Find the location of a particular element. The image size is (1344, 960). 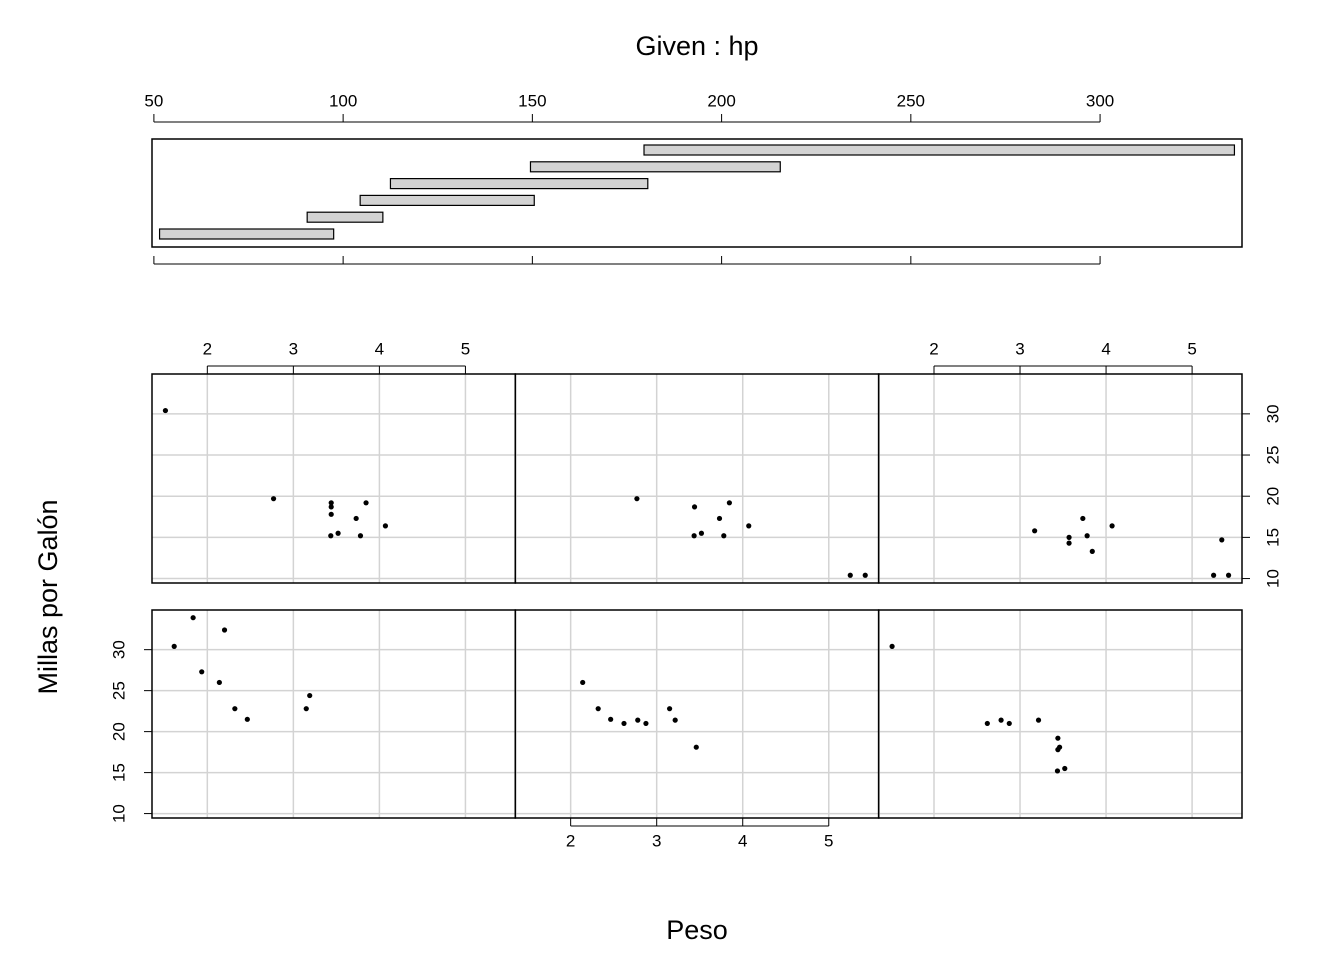

given-tick-label: 150 is located at coordinates (532, 100).